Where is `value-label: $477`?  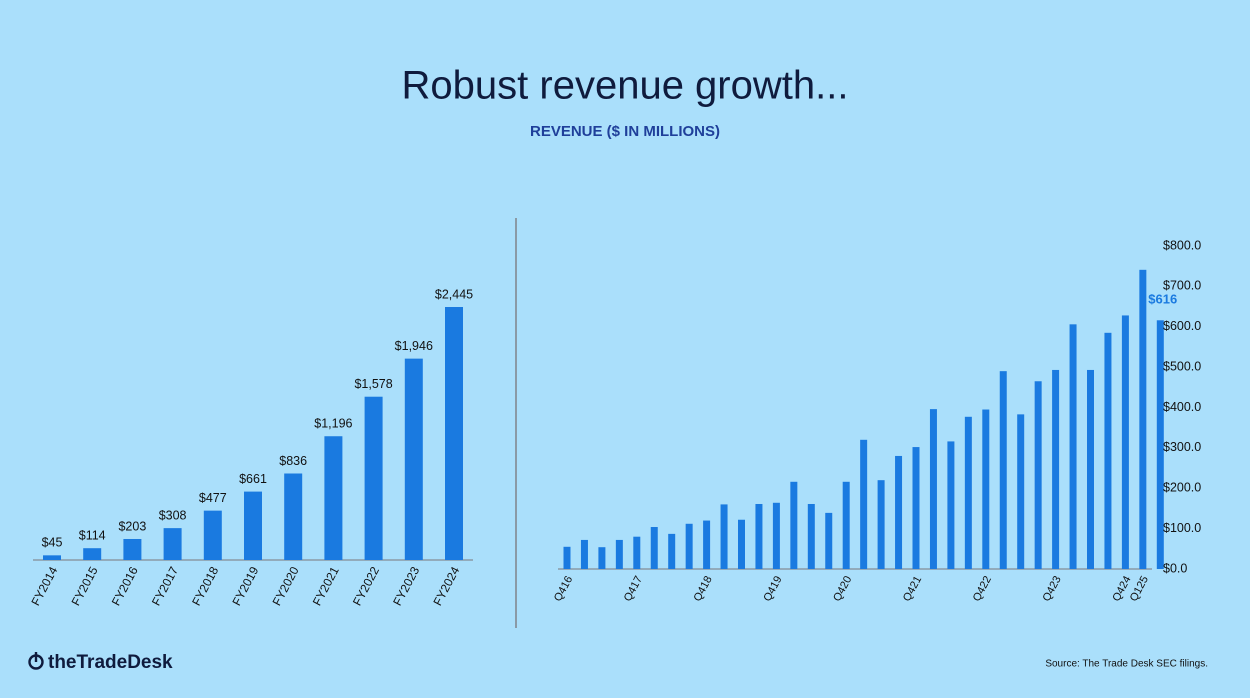 value-label: $477 is located at coordinates (213, 498).